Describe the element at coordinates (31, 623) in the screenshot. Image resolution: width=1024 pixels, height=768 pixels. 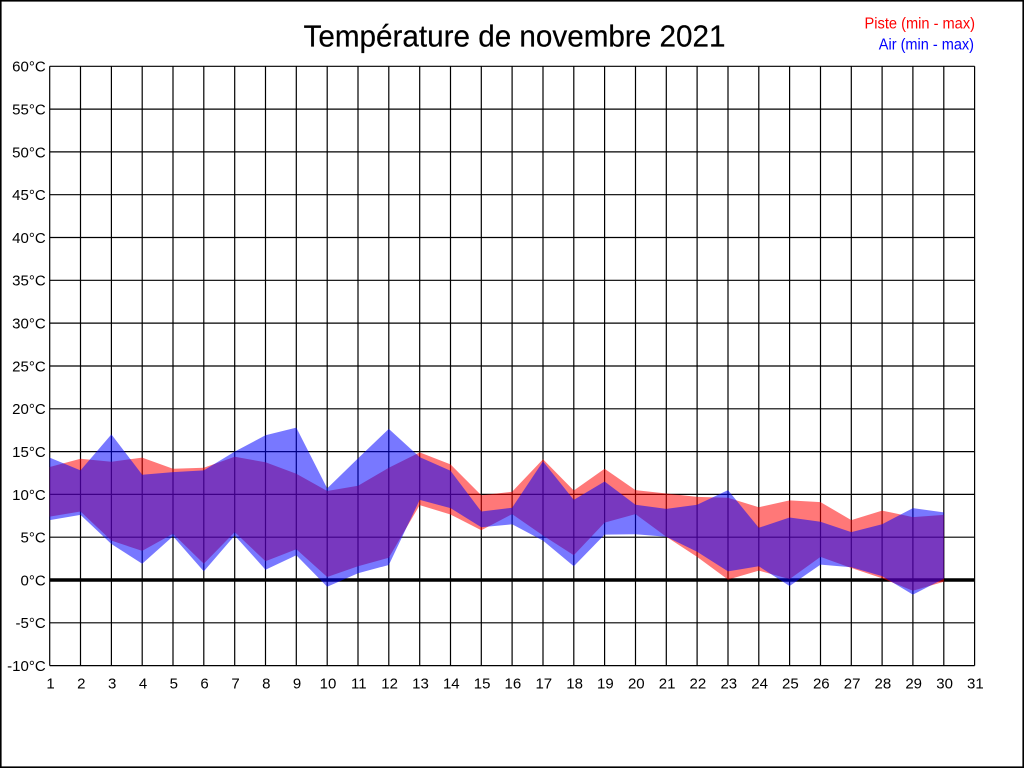
I see `svg-text: -5°C` at that location.